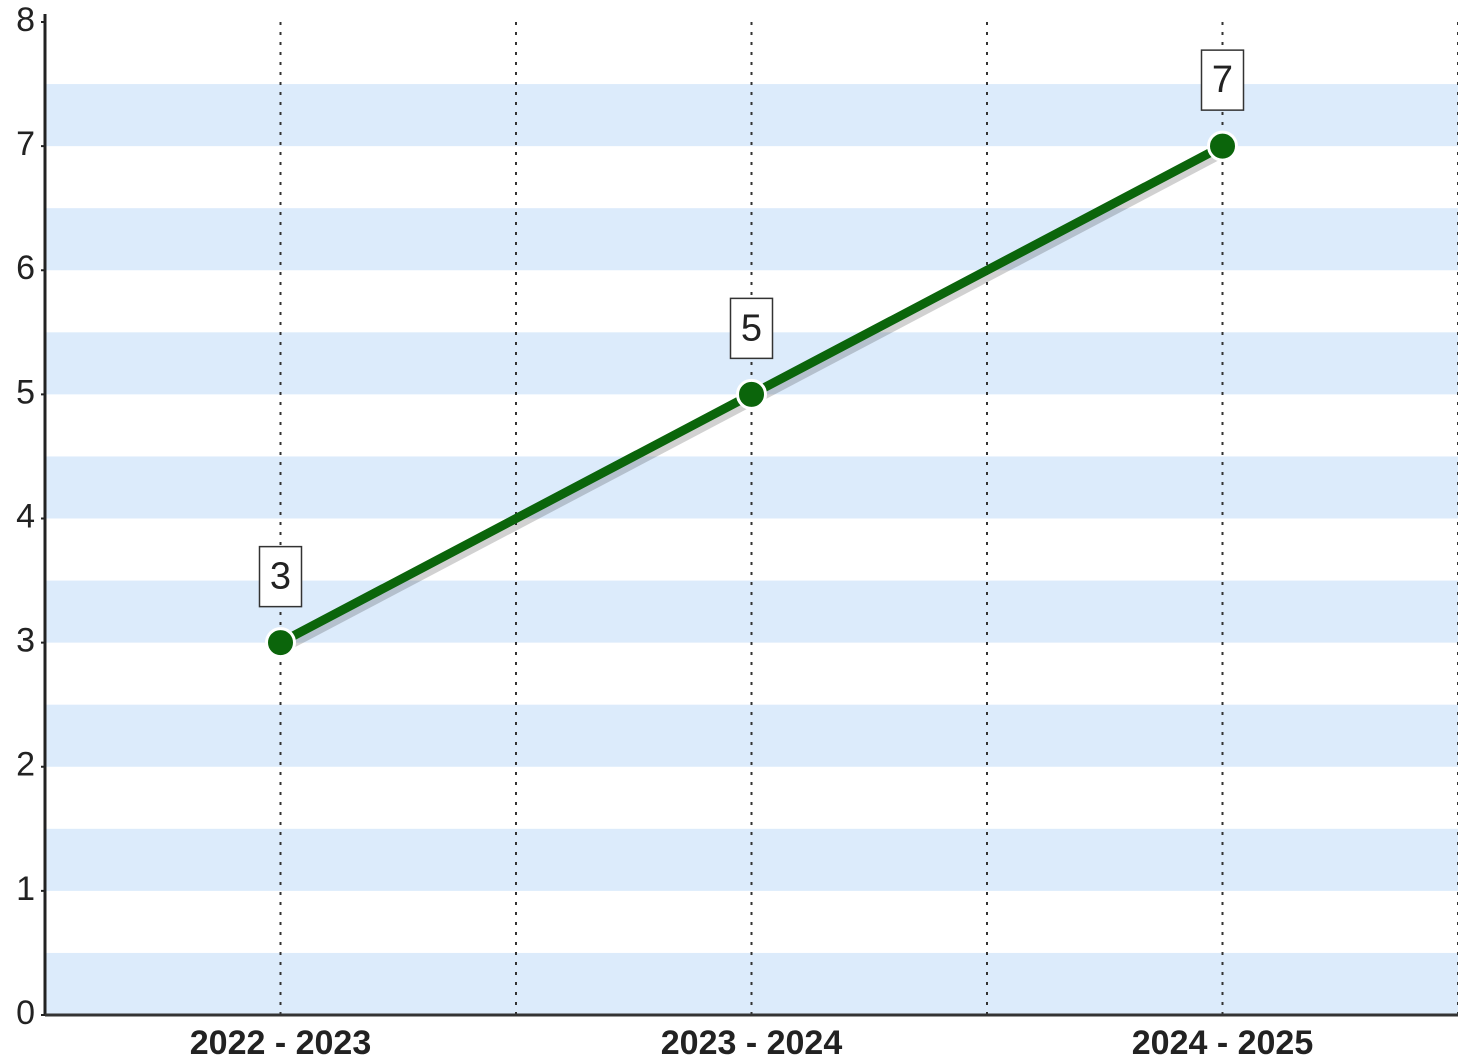 The width and height of the screenshot is (1458, 1061). I want to click on data-label: 5, so click(751, 328).